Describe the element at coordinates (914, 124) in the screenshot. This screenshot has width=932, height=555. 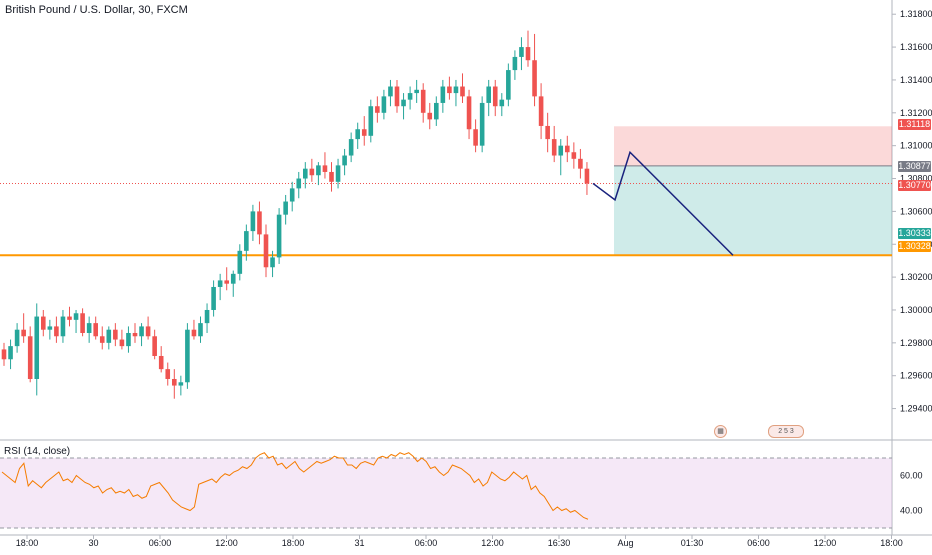
I see `stop-price-label: 1.31118` at that location.